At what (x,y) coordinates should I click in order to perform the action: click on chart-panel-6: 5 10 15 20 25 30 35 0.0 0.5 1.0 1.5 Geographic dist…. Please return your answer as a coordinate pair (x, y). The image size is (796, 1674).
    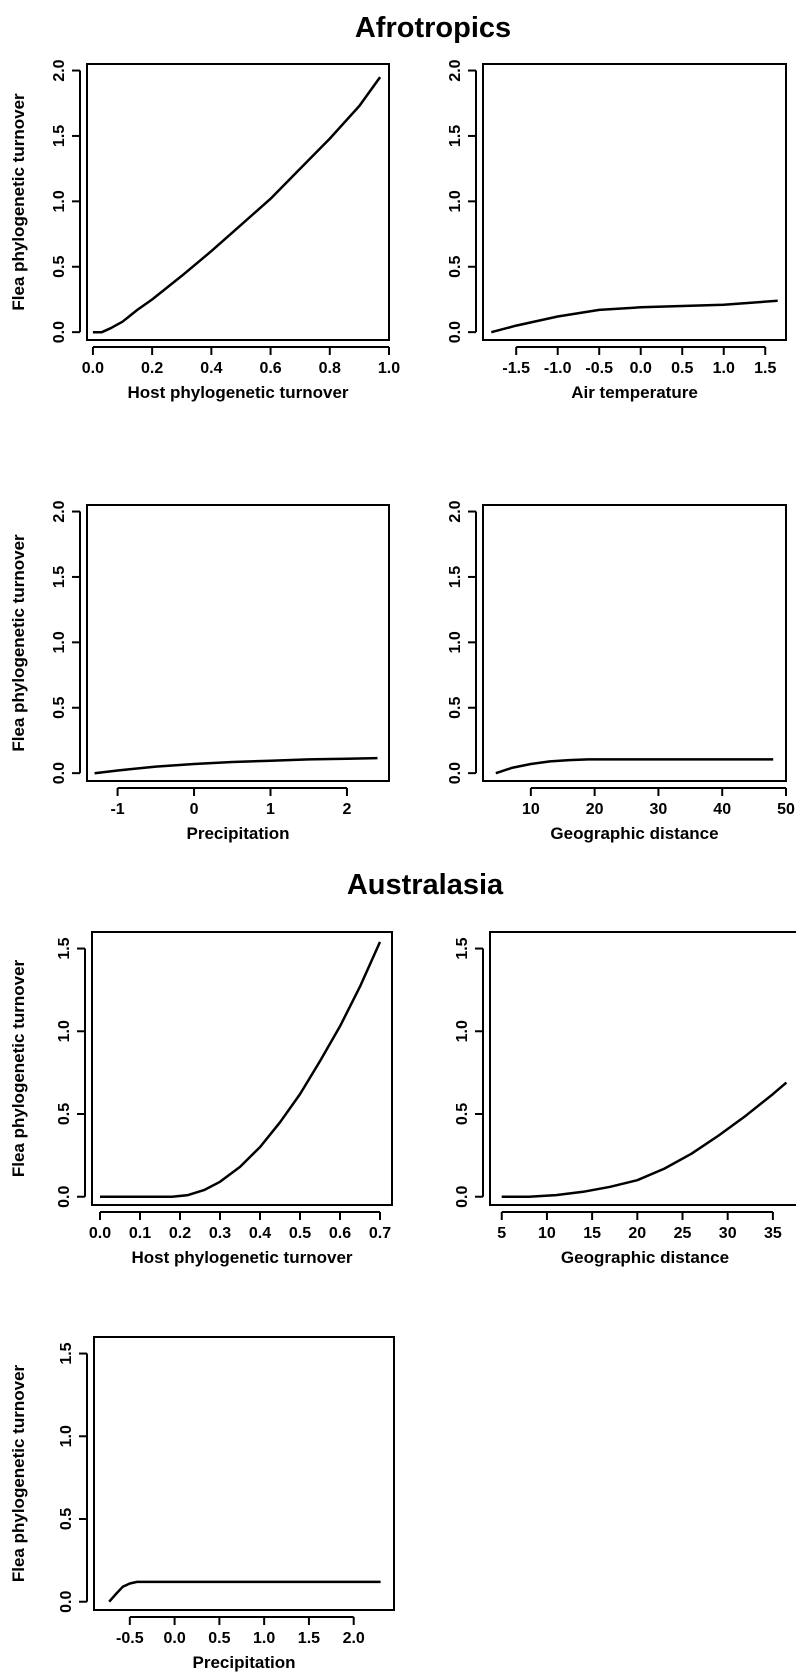
    Looking at the image, I should click on (625, 1099).